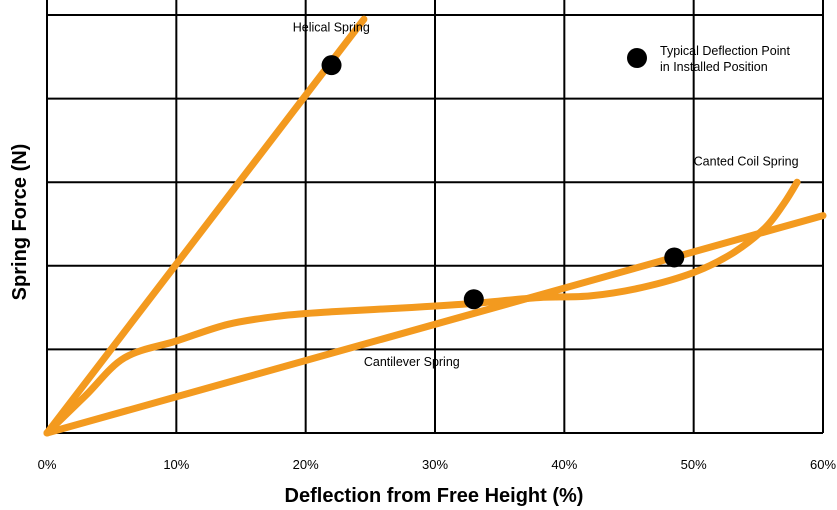 The image size is (837, 510). I want to click on legend-marker, so click(637, 58).